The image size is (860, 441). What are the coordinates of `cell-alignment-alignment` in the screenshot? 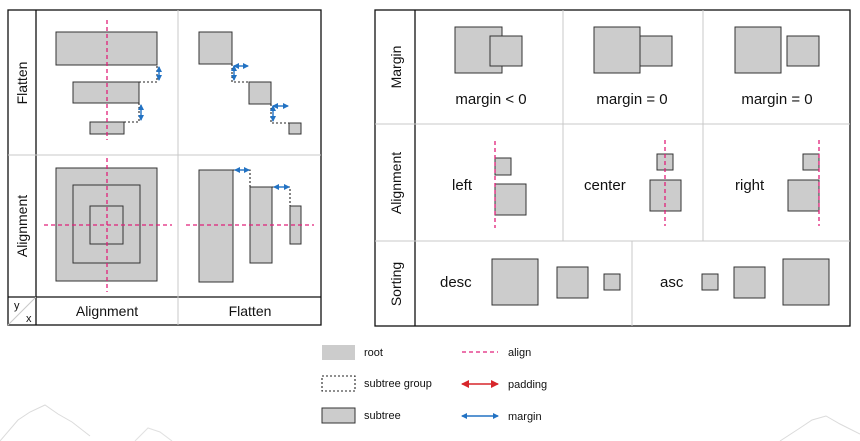 It's located at (108, 225).